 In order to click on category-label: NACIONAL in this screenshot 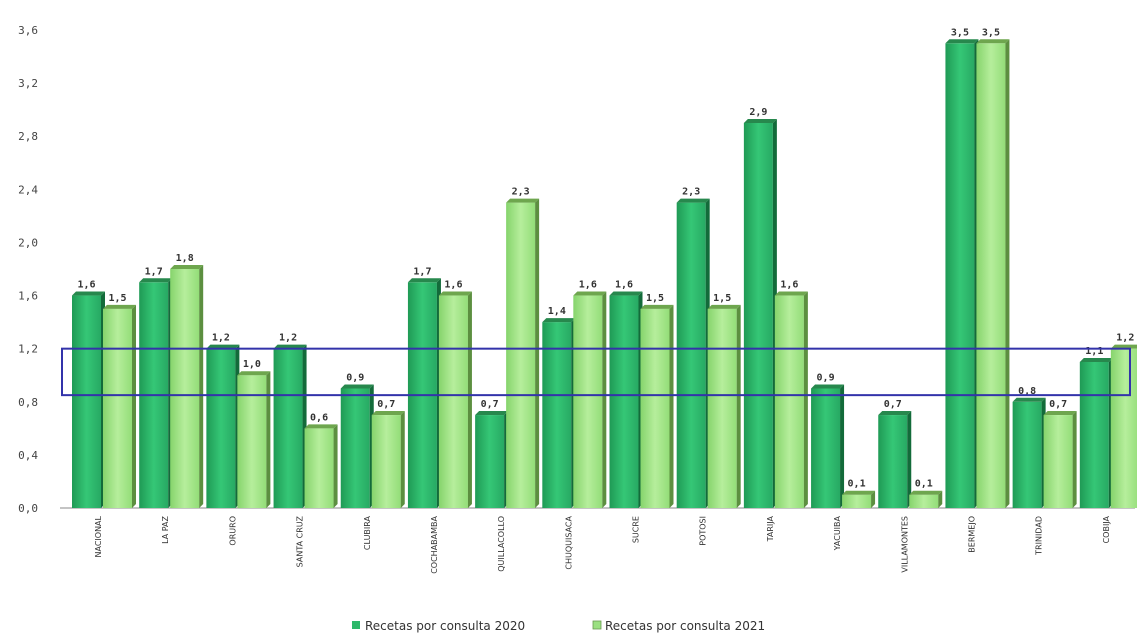, I will do `click(98, 536)`.